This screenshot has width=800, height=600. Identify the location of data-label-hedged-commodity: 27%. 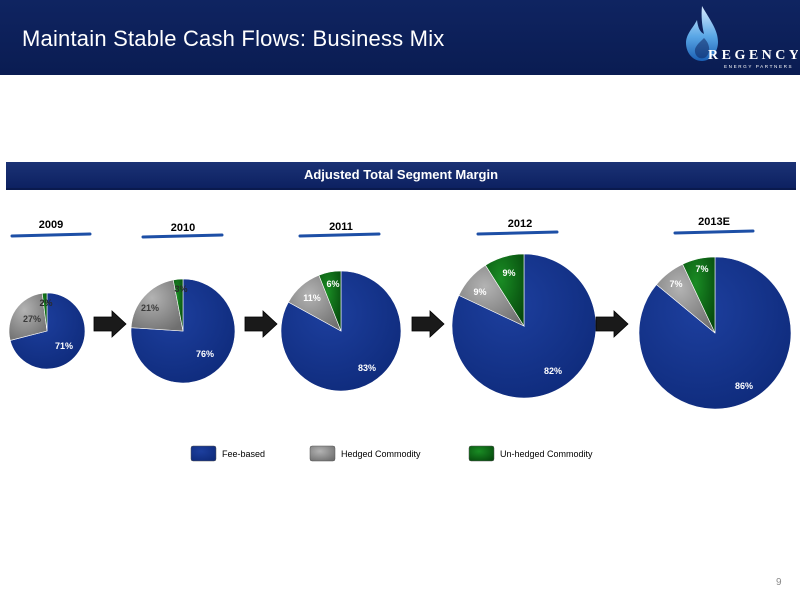
(32, 319).